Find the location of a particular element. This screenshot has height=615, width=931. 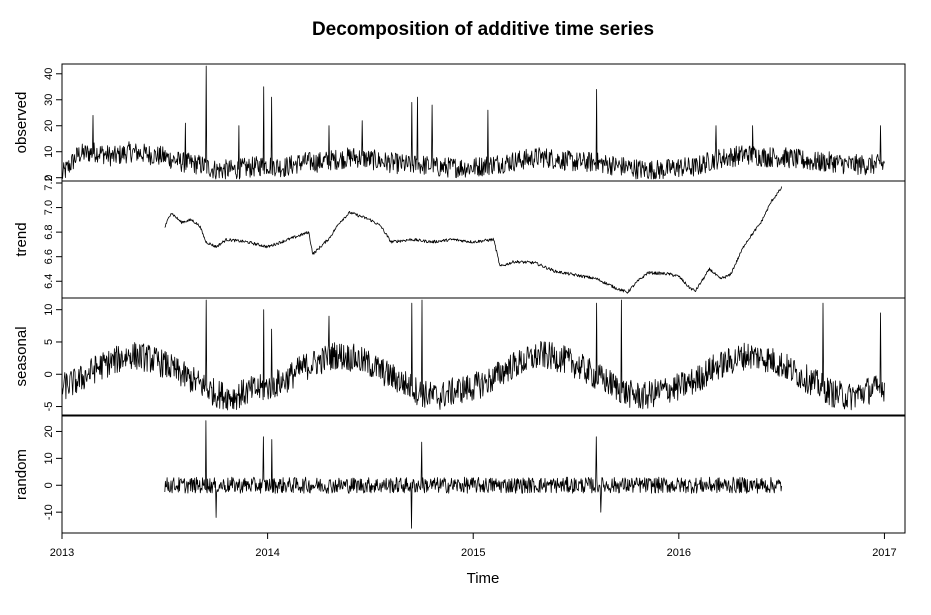

y-tick-label-random: 10 is located at coordinates (49, 458).